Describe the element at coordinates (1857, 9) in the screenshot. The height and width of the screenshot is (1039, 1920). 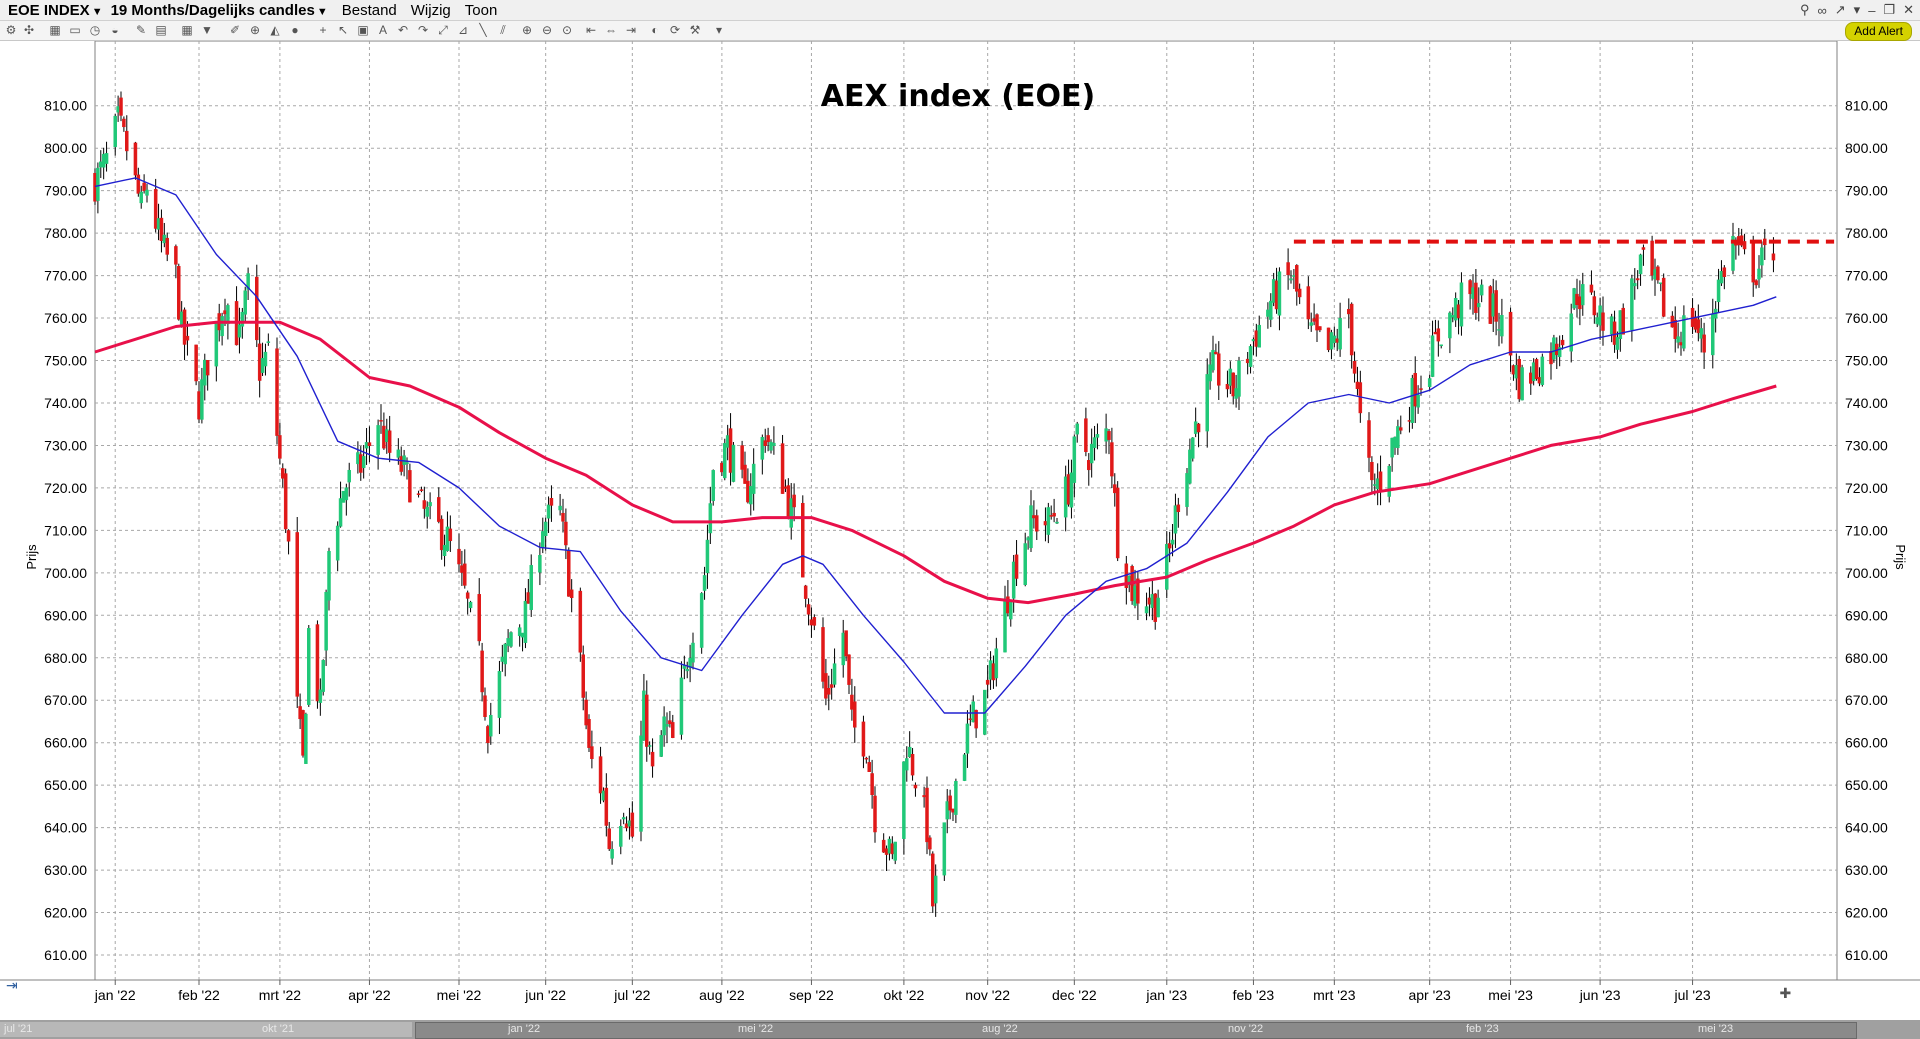
I see `dropdown-icon: ▾` at that location.